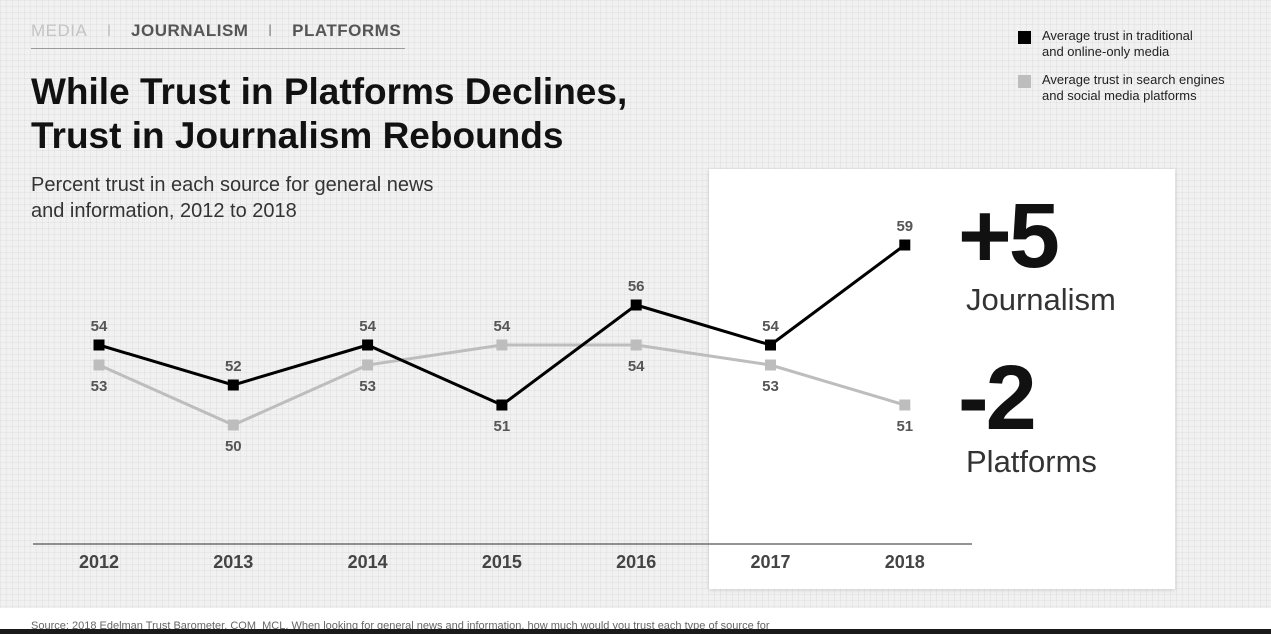 The width and height of the screenshot is (1271, 634). Describe the element at coordinates (502, 562) in the screenshot. I see `x-tick-label: 2015` at that location.